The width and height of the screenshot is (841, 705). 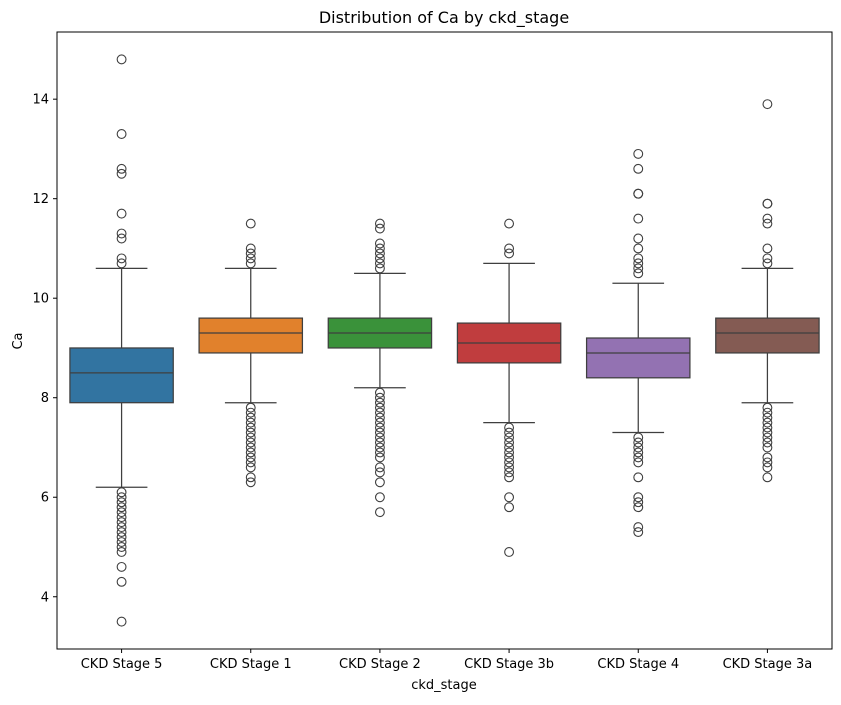 What do you see at coordinates (44, 349) in the screenshot?
I see `y-axis: 4 6 8 10 12 14` at bounding box center [44, 349].